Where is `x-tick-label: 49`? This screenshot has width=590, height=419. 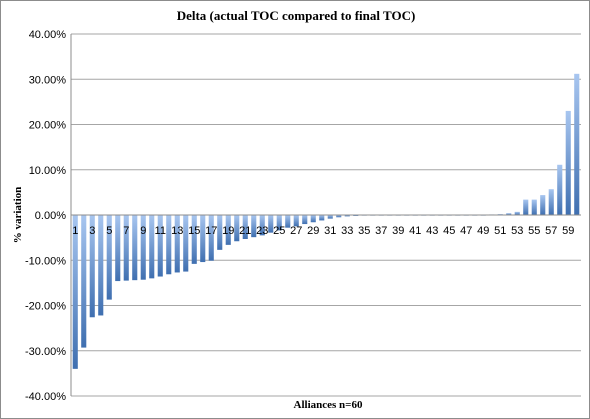
x-tick-label: 49 is located at coordinates (483, 231).